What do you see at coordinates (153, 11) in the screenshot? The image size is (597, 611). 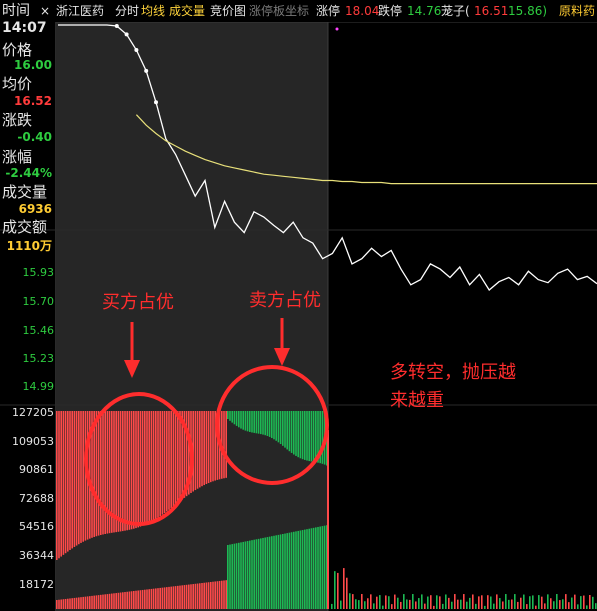 I see `tab-avg-line: 均线` at bounding box center [153, 11].